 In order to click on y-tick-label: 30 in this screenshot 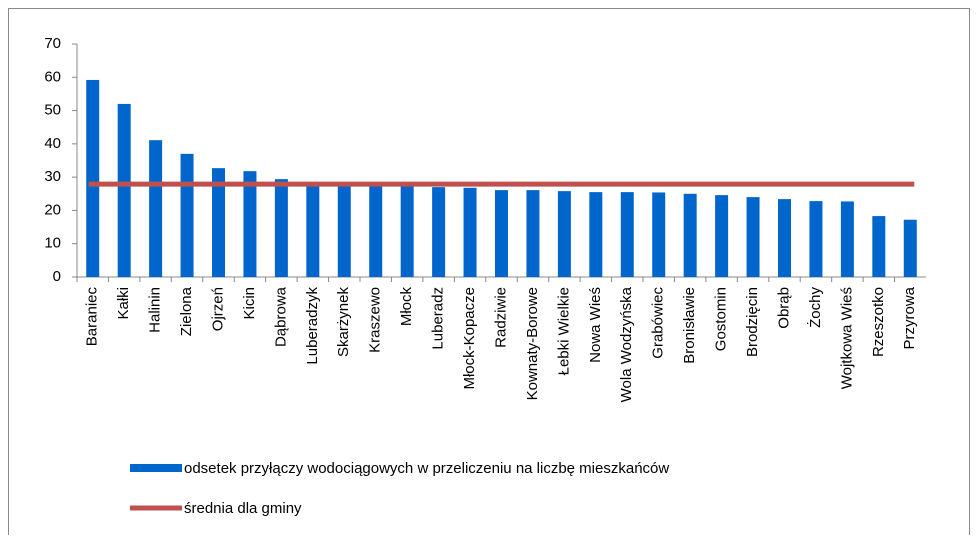, I will do `click(52, 176)`.